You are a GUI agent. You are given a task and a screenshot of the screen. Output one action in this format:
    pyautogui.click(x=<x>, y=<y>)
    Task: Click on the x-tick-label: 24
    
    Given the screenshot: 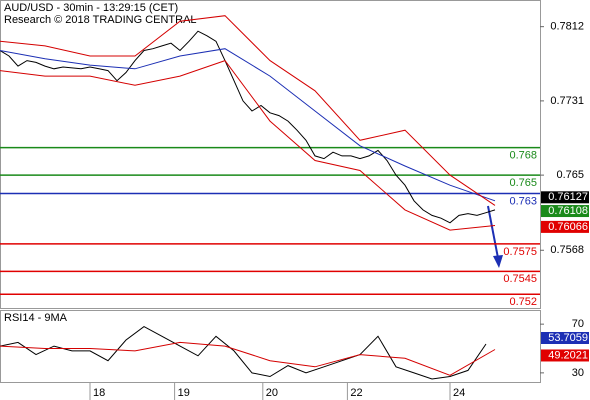 What is the action you would take?
    pyautogui.click(x=459, y=393)
    